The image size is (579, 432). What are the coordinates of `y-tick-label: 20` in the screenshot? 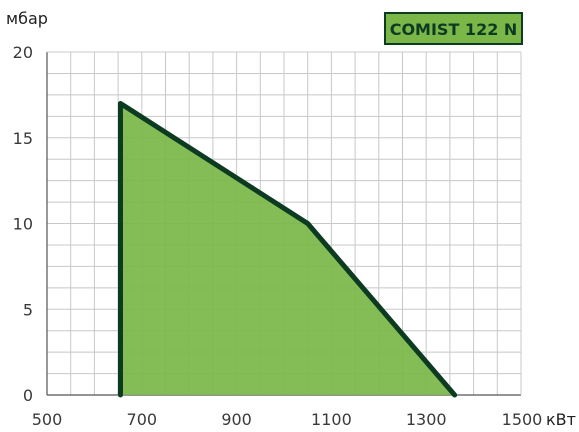 It's located at (23, 52).